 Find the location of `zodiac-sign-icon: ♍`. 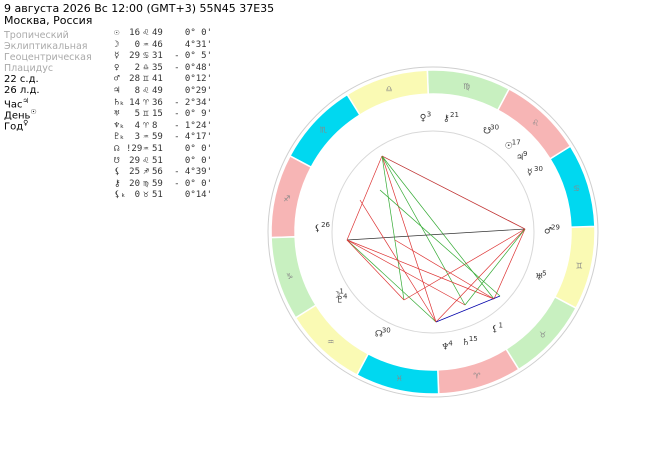

zodiac-sign-icon: ♍ is located at coordinates (466, 86).